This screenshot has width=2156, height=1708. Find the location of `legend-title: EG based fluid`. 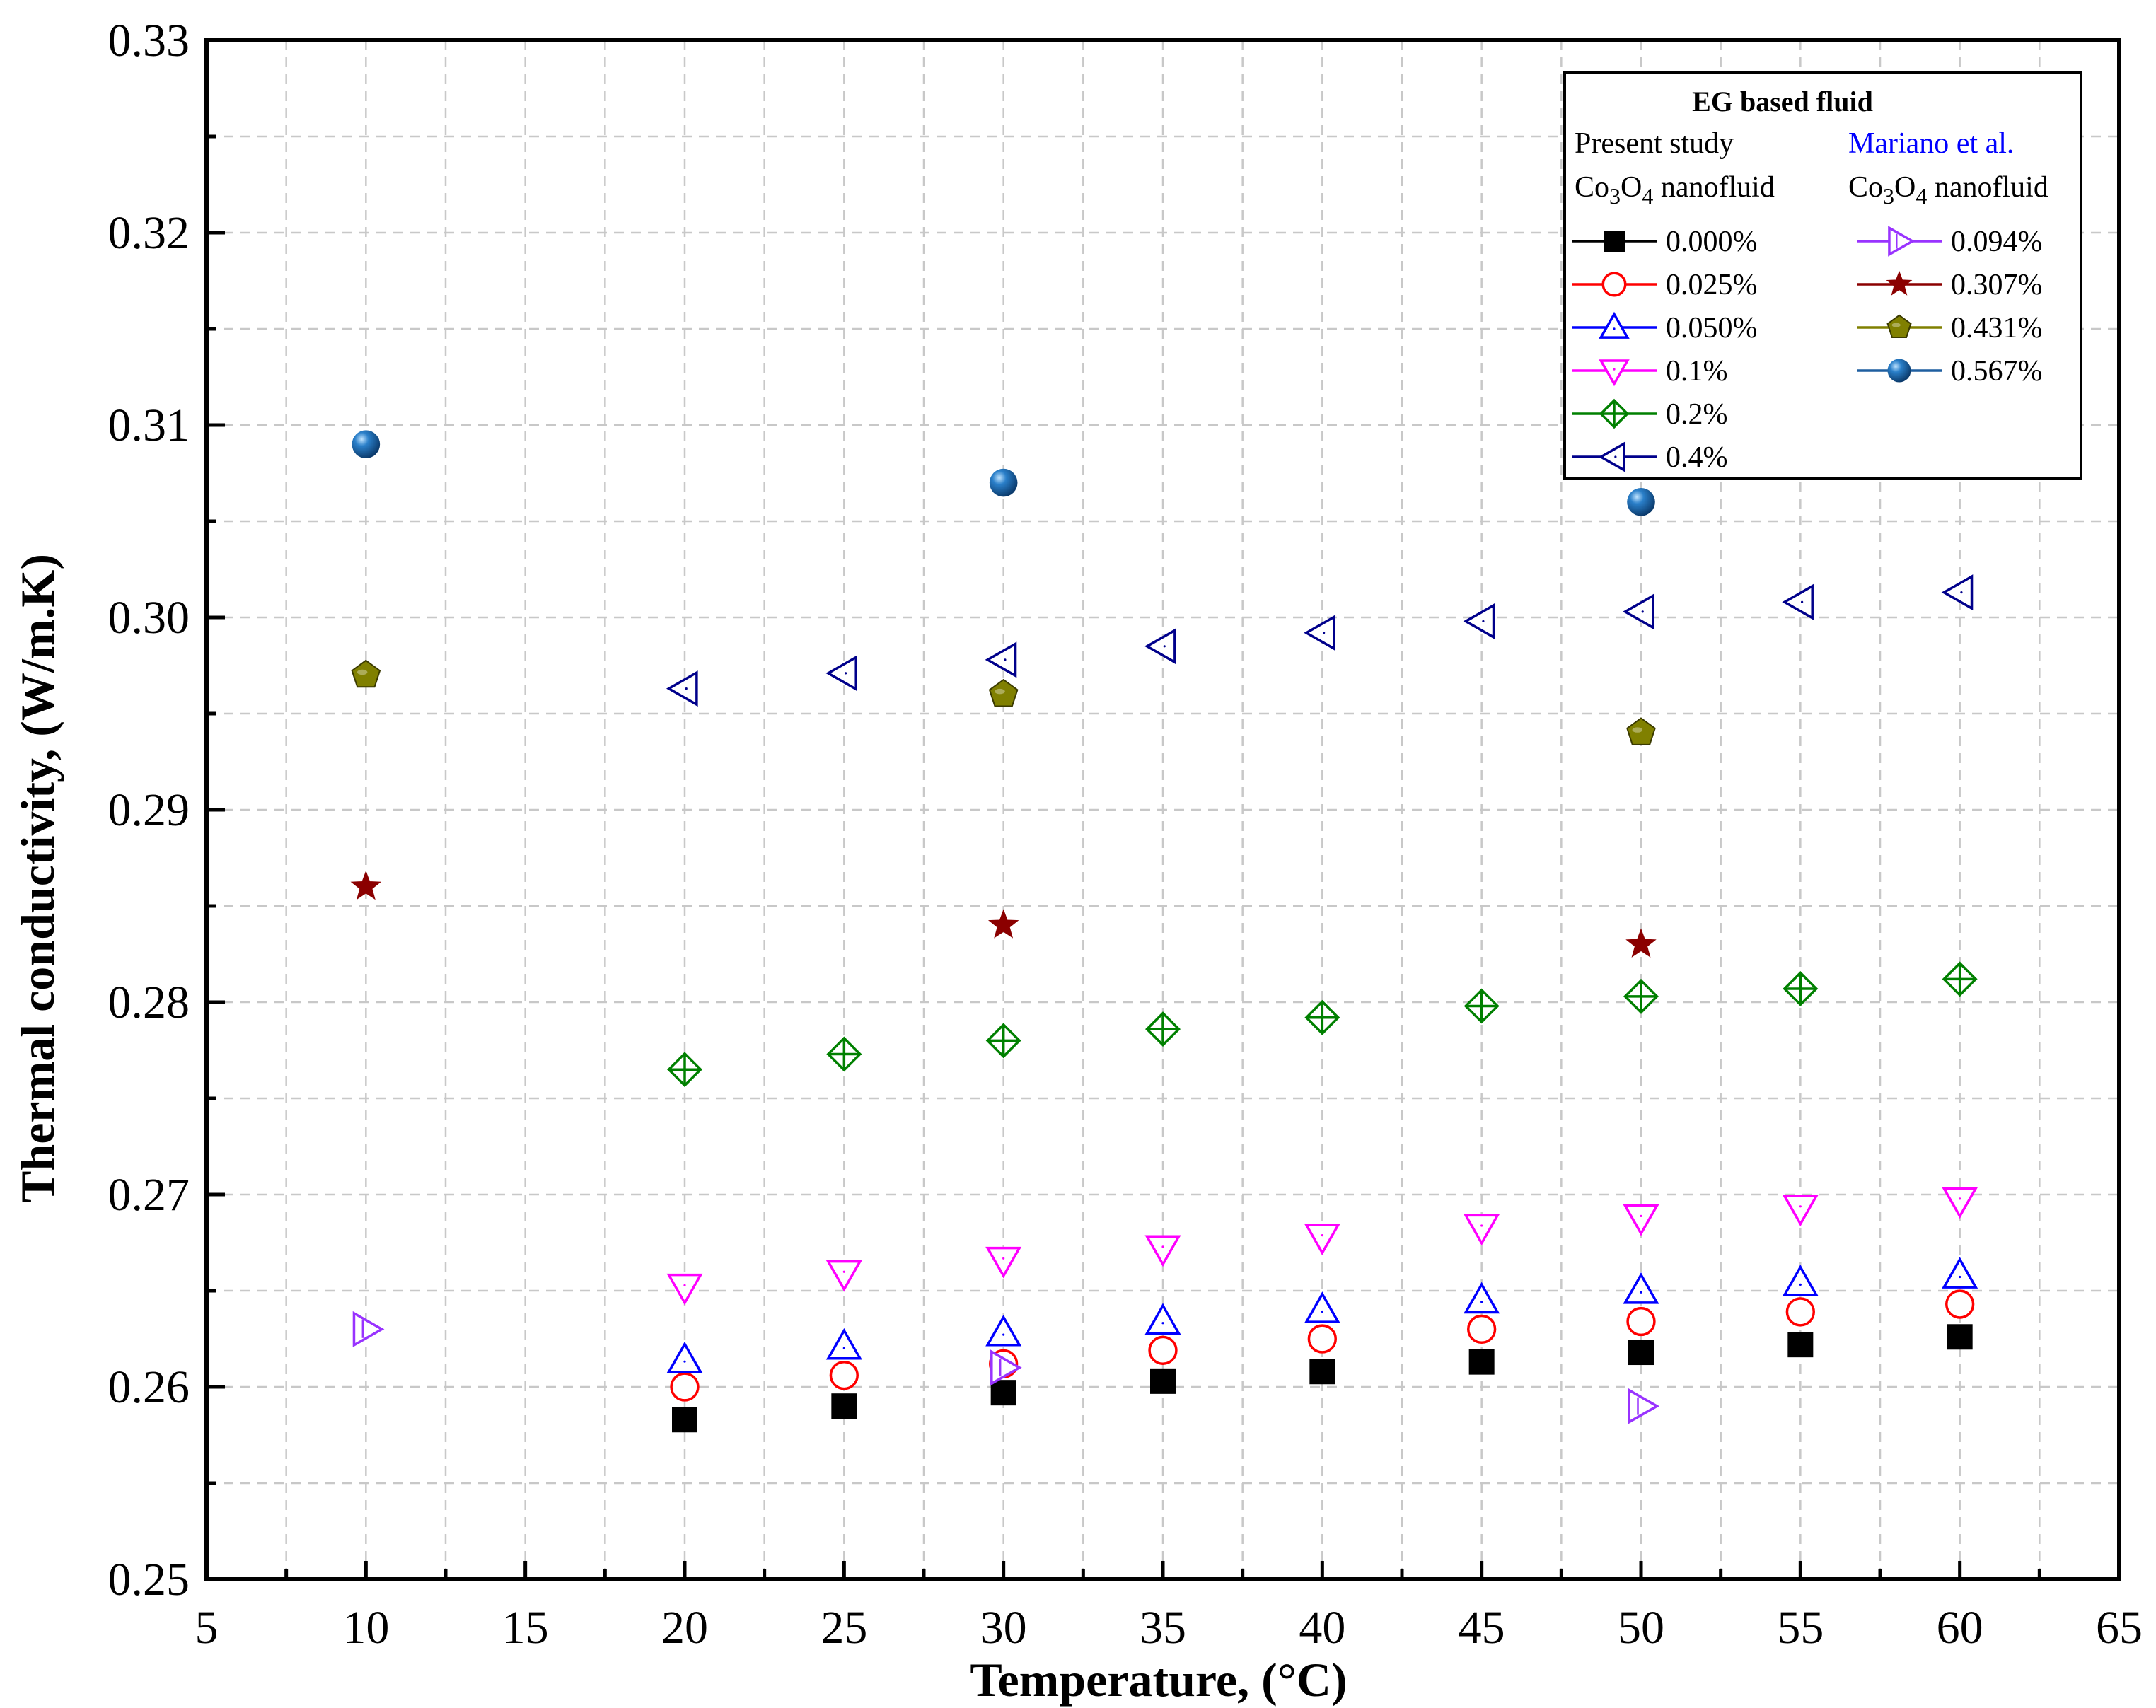

legend-title: EG based fluid is located at coordinates (1783, 101).